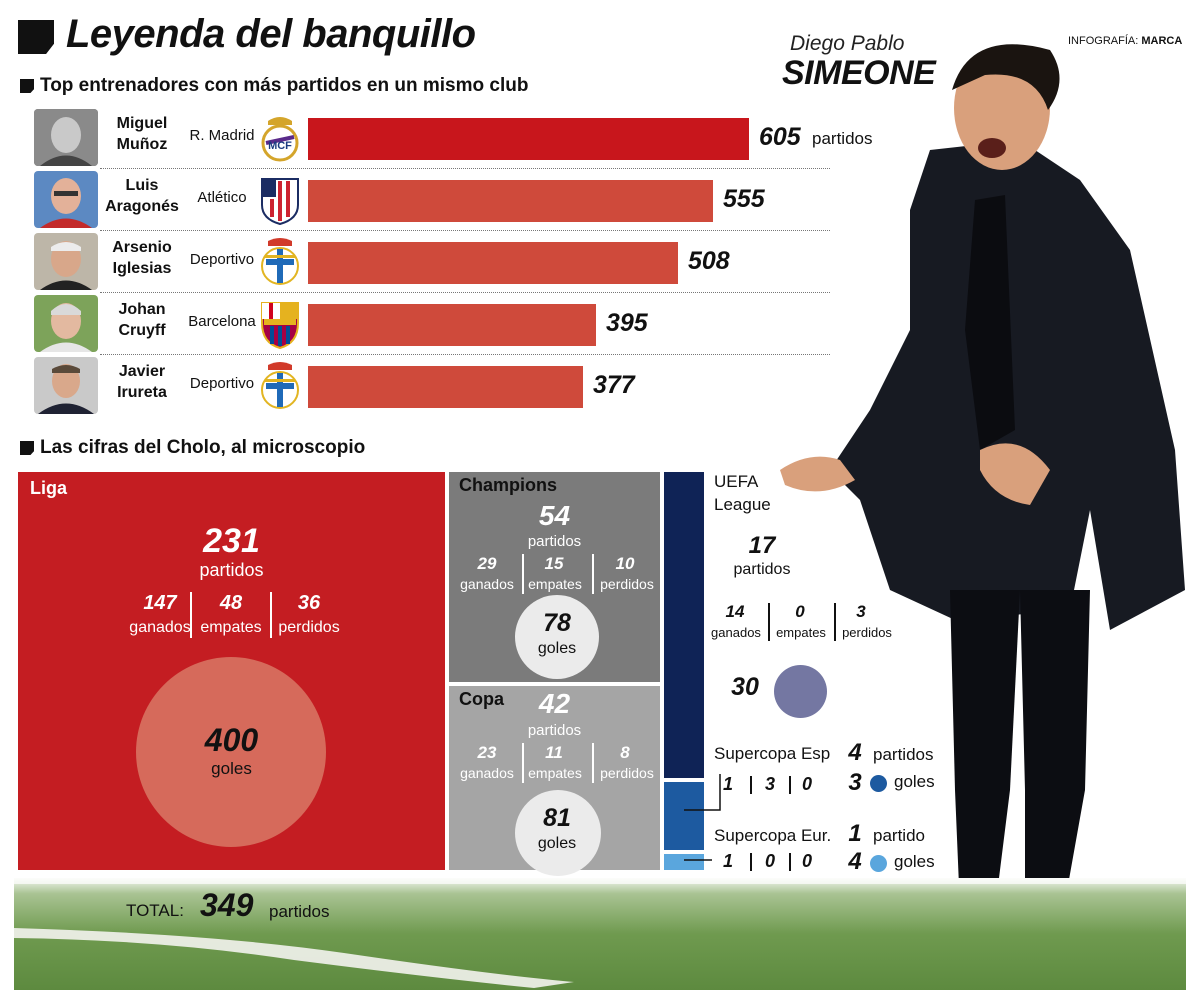  What do you see at coordinates (745, 687) in the screenshot?
I see `uefa-goals-value: 30` at bounding box center [745, 687].